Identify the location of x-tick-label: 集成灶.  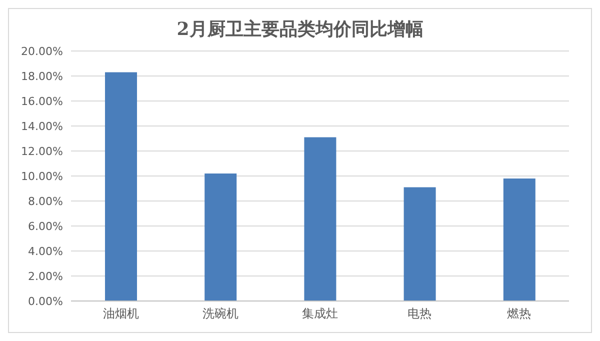
(320, 313).